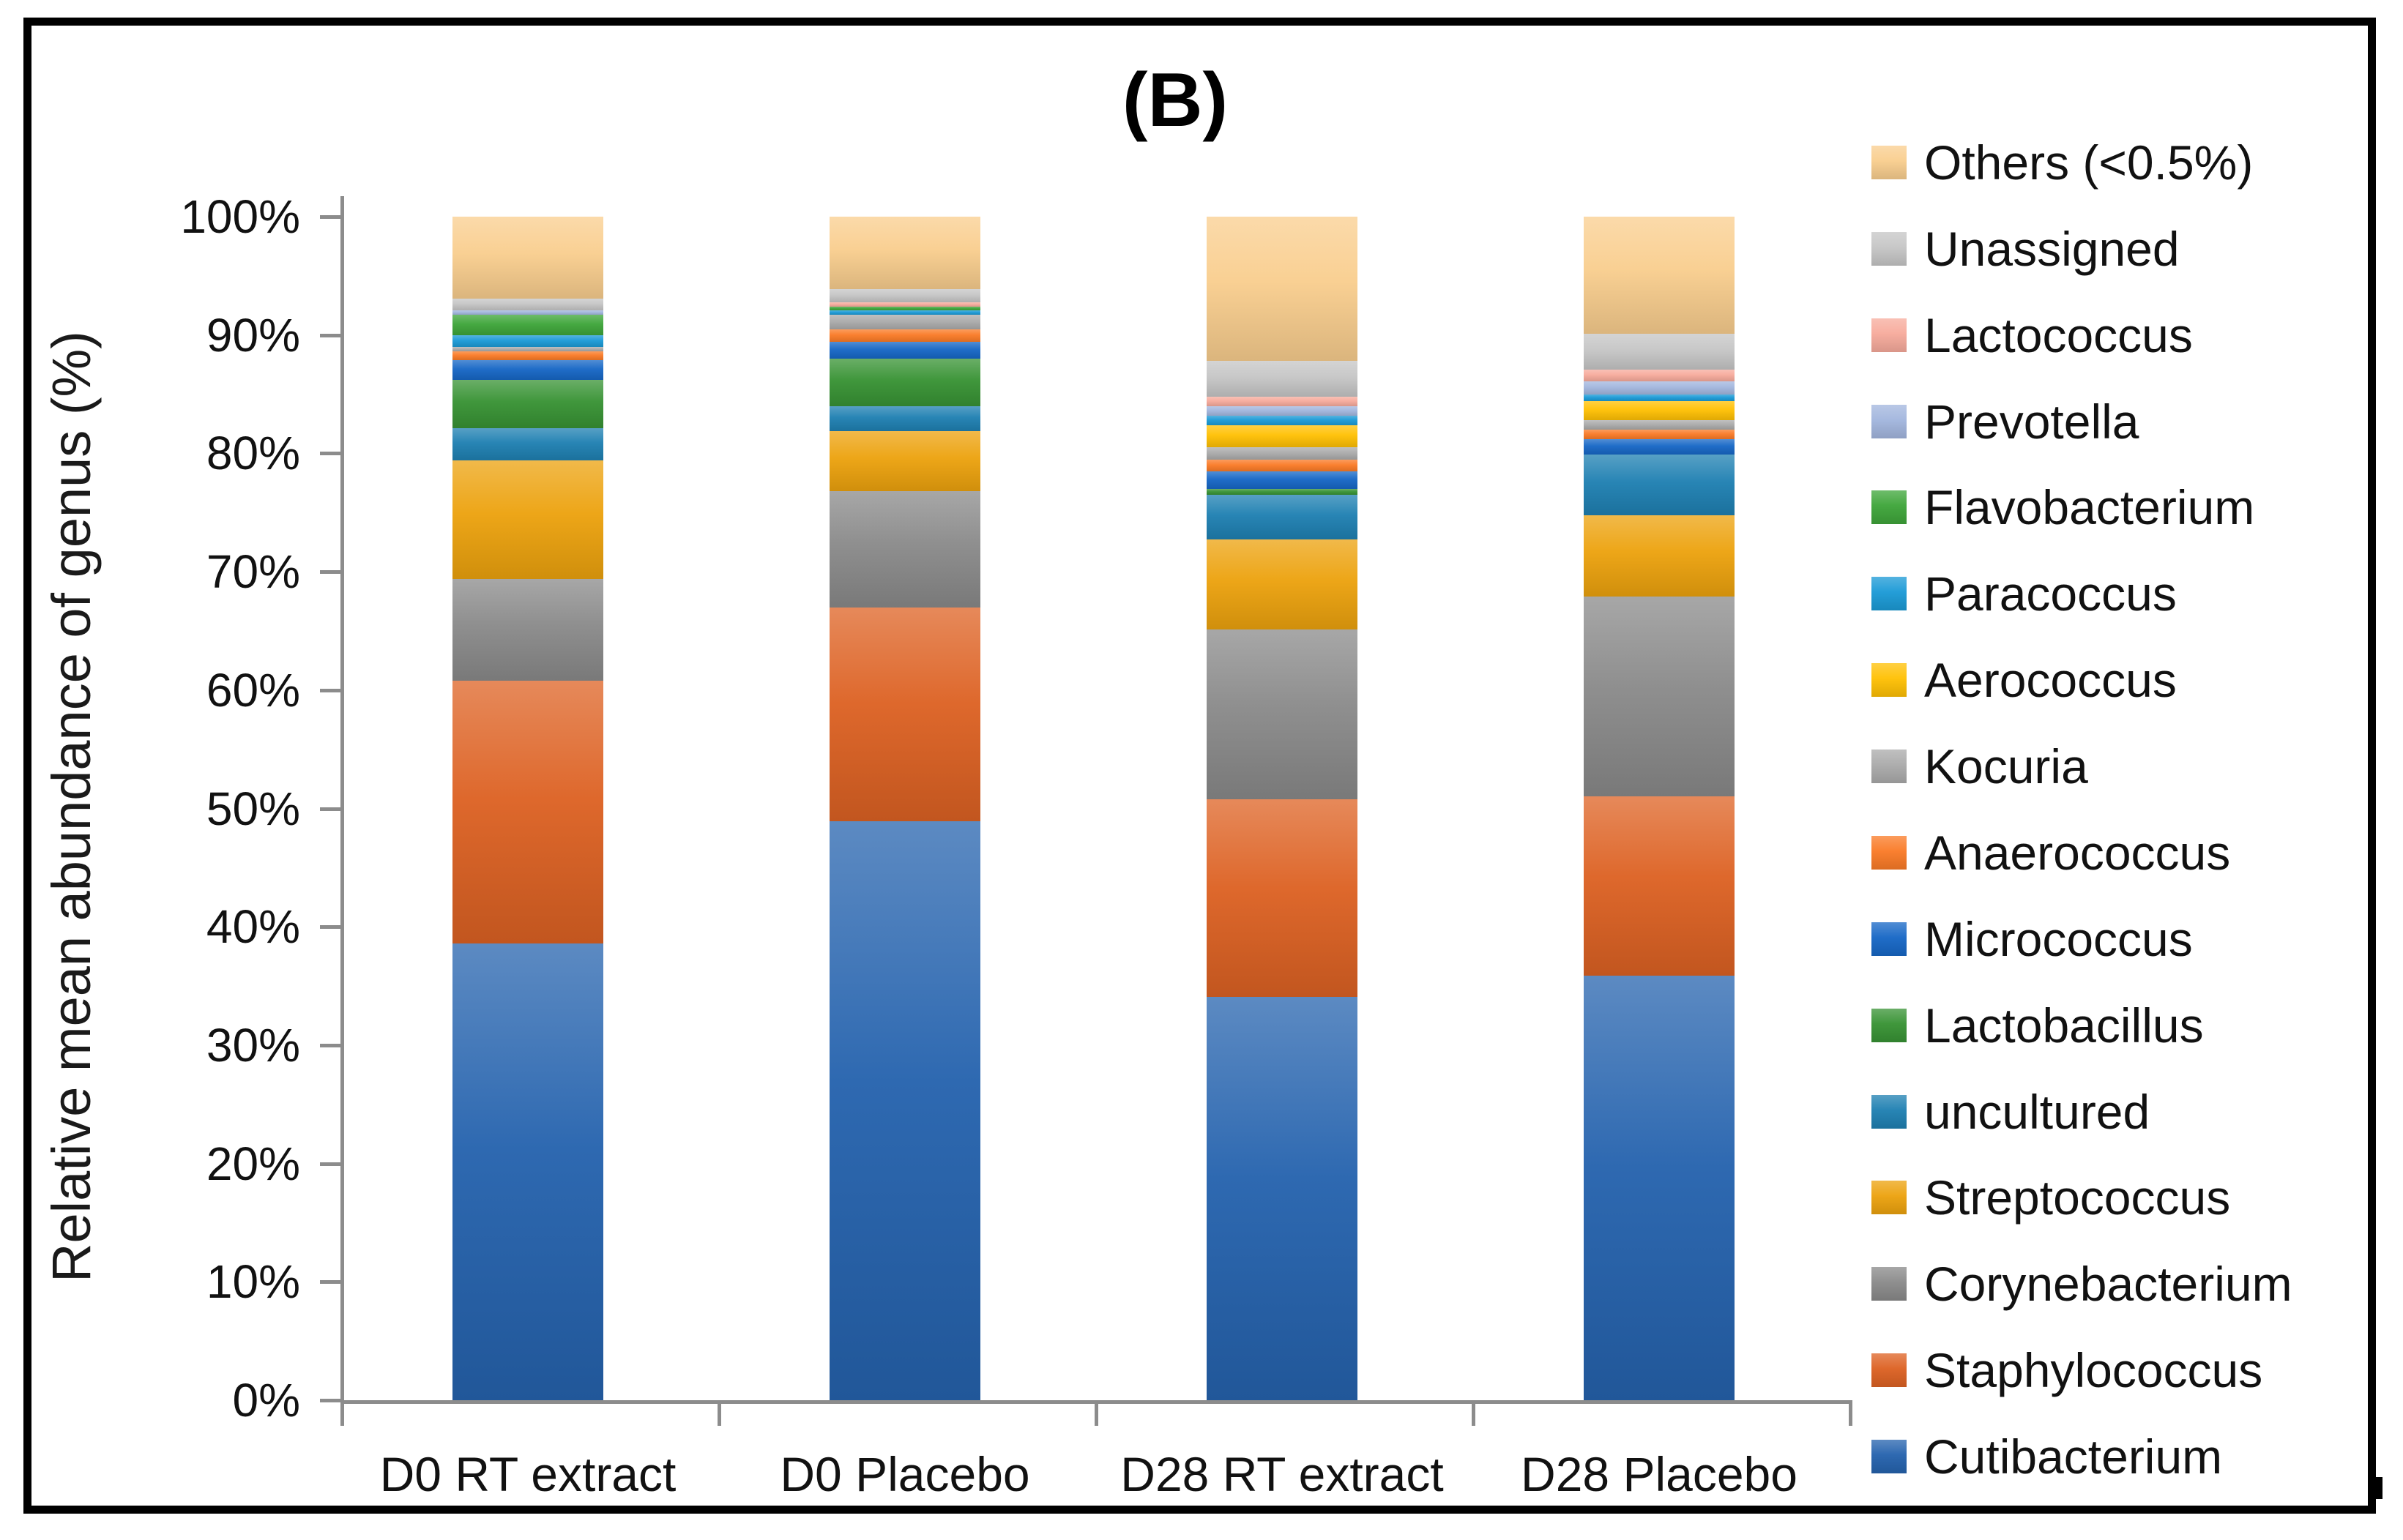  What do you see at coordinates (253, 335) in the screenshot?
I see `y-tick-label: 90%` at bounding box center [253, 335].